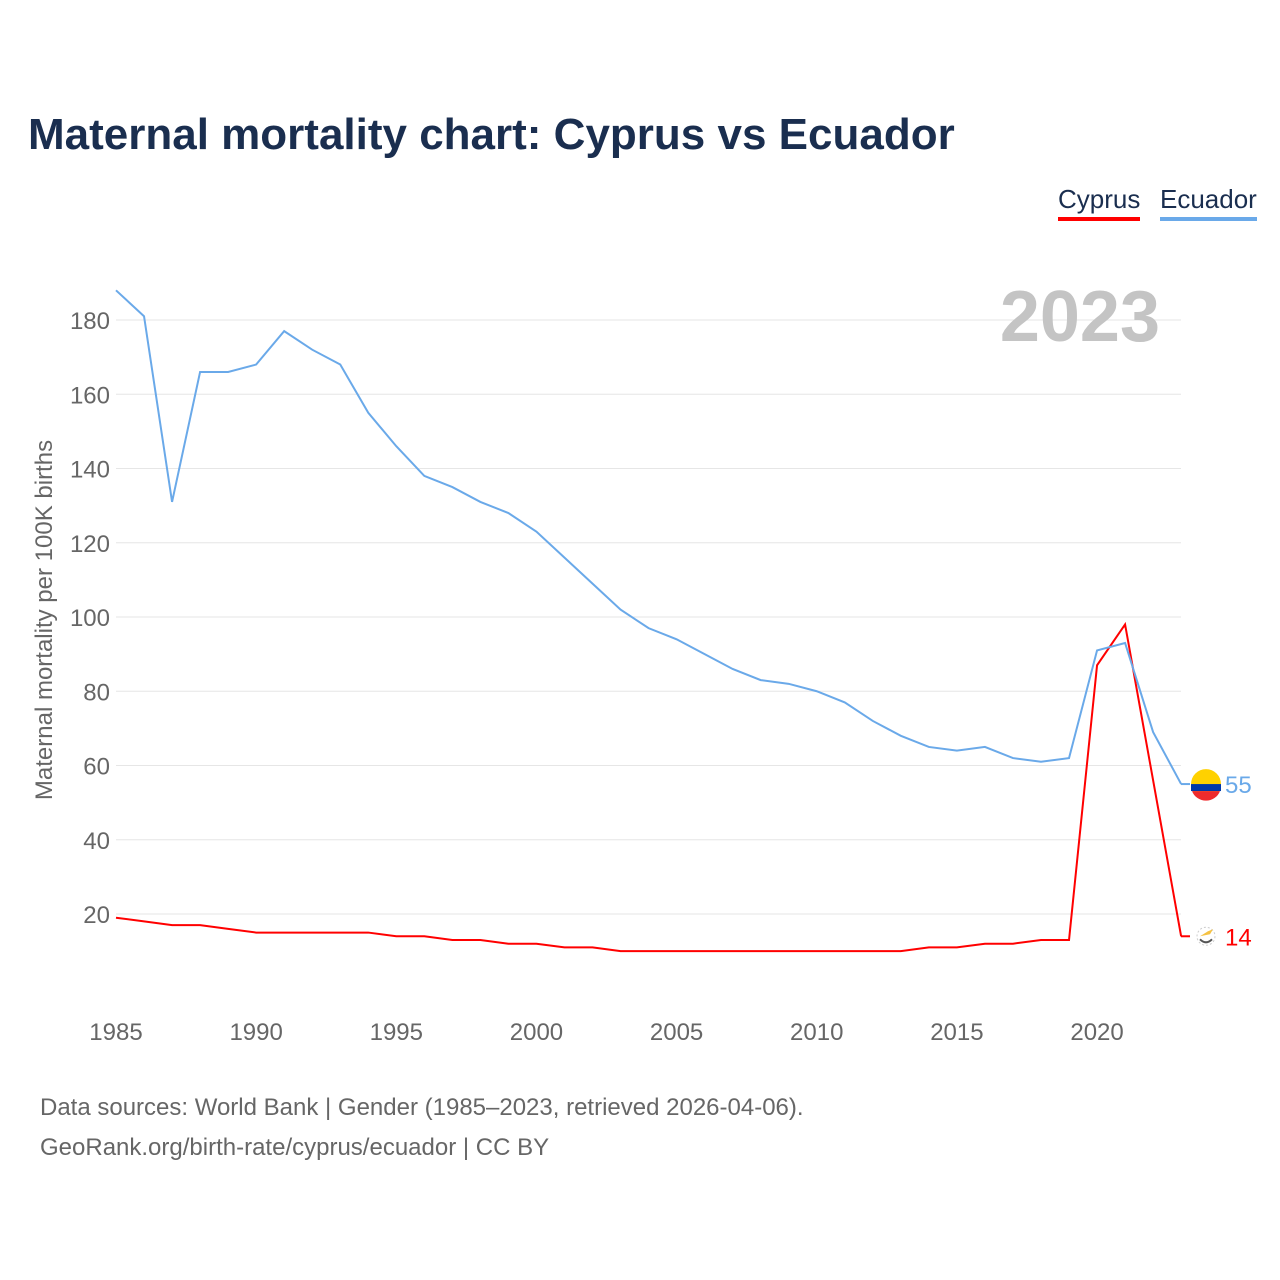 This screenshot has height=1280, width=1280. I want to click on end-value-label: 55, so click(1238, 785).